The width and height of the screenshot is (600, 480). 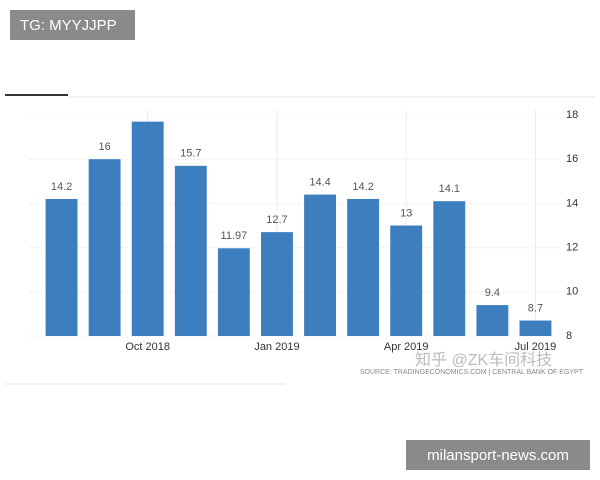 What do you see at coordinates (68, 25) in the screenshot?
I see `top-tag: TG: MYYJJPP` at bounding box center [68, 25].